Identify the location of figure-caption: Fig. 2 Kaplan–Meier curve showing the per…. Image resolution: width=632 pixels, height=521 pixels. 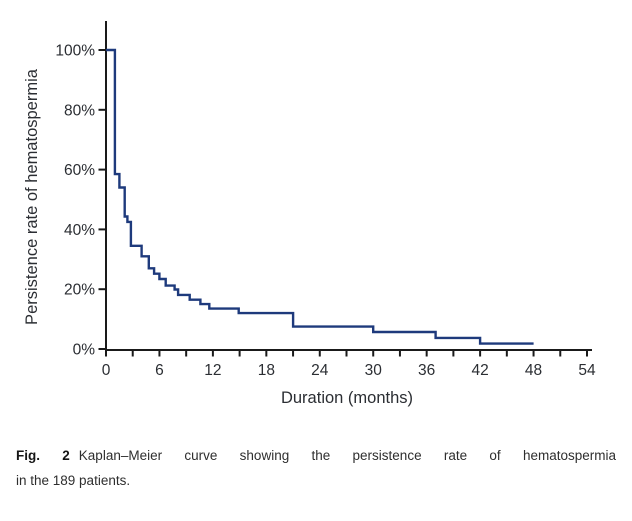
(316, 468).